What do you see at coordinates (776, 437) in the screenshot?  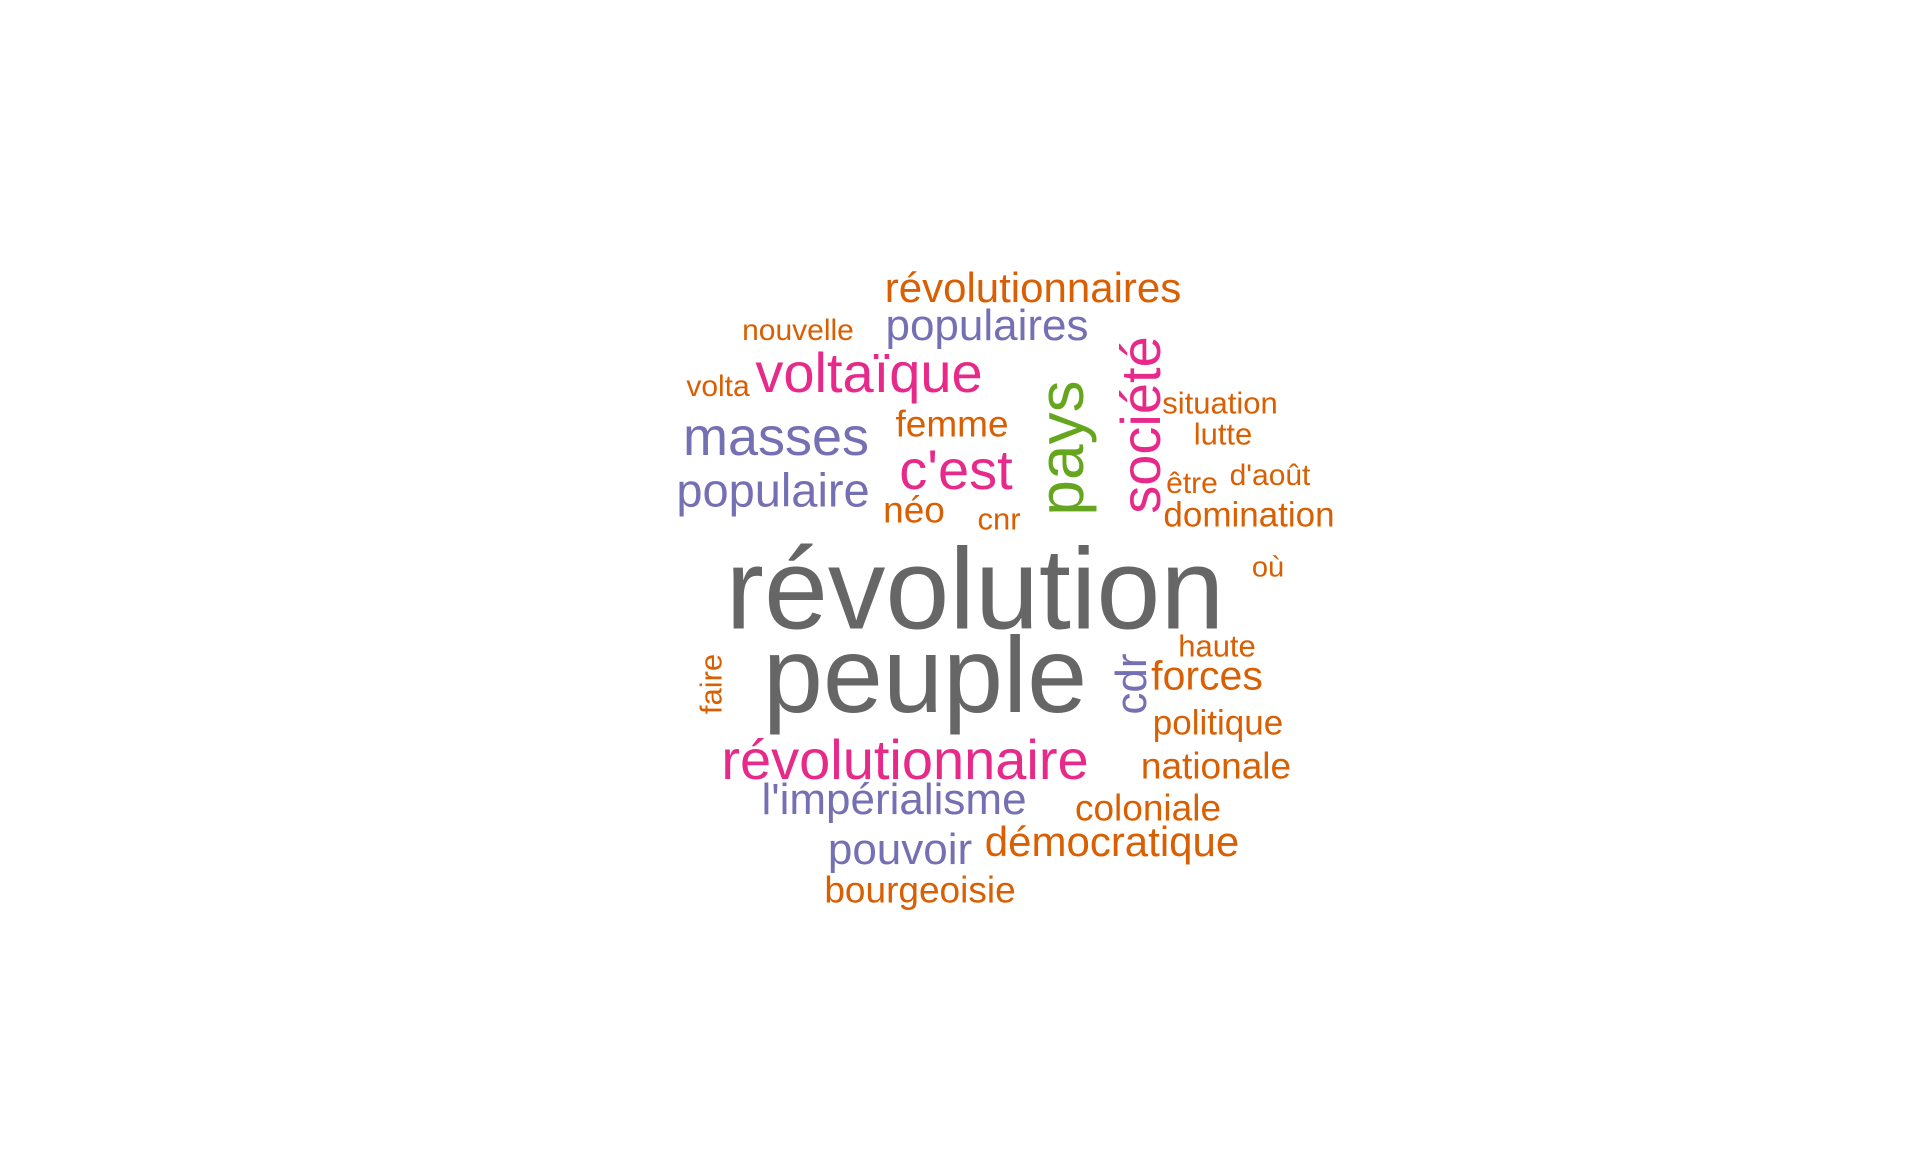 I see `word-masses: masses` at bounding box center [776, 437].